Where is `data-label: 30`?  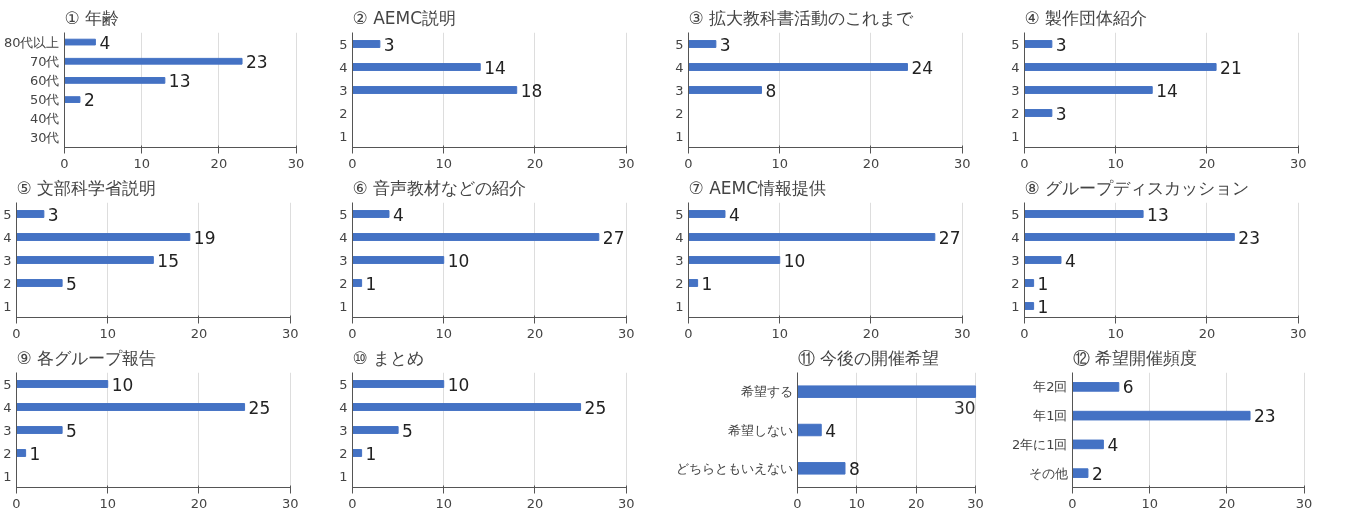
data-label: 30 is located at coordinates (964, 407).